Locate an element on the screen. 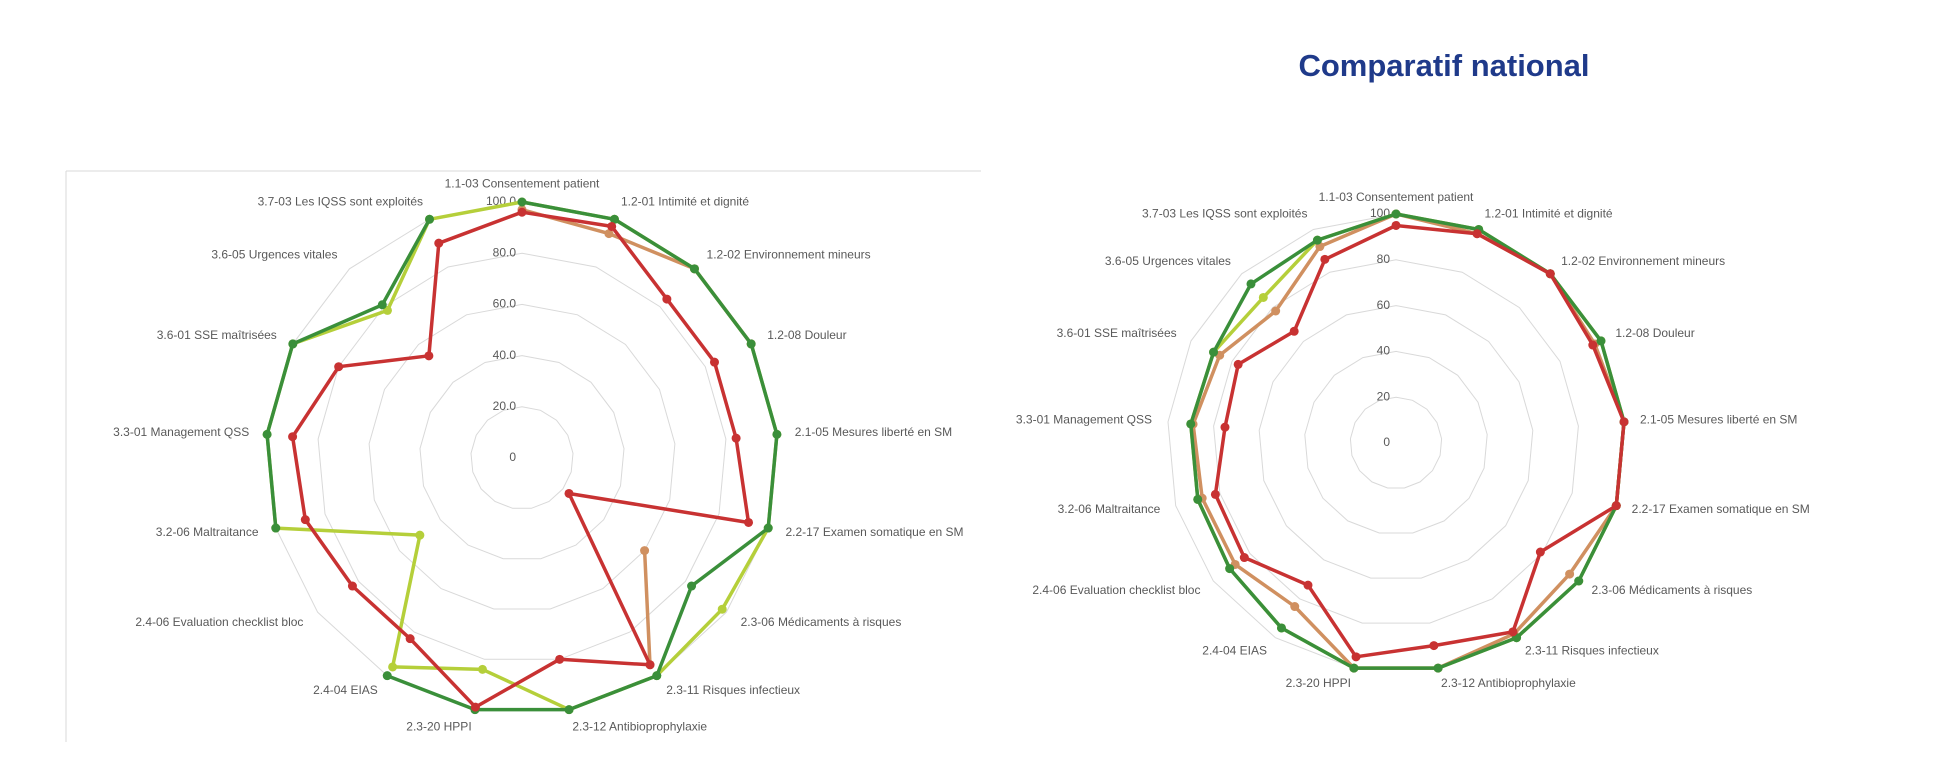 The width and height of the screenshot is (1940, 774). r-tick-label: 0 is located at coordinates (1386, 442).